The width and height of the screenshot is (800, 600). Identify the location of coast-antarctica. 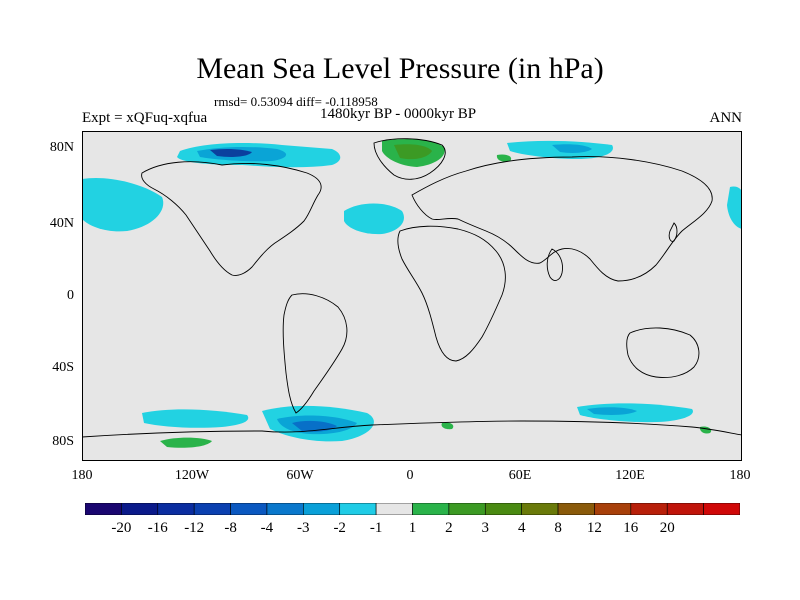
(412, 429).